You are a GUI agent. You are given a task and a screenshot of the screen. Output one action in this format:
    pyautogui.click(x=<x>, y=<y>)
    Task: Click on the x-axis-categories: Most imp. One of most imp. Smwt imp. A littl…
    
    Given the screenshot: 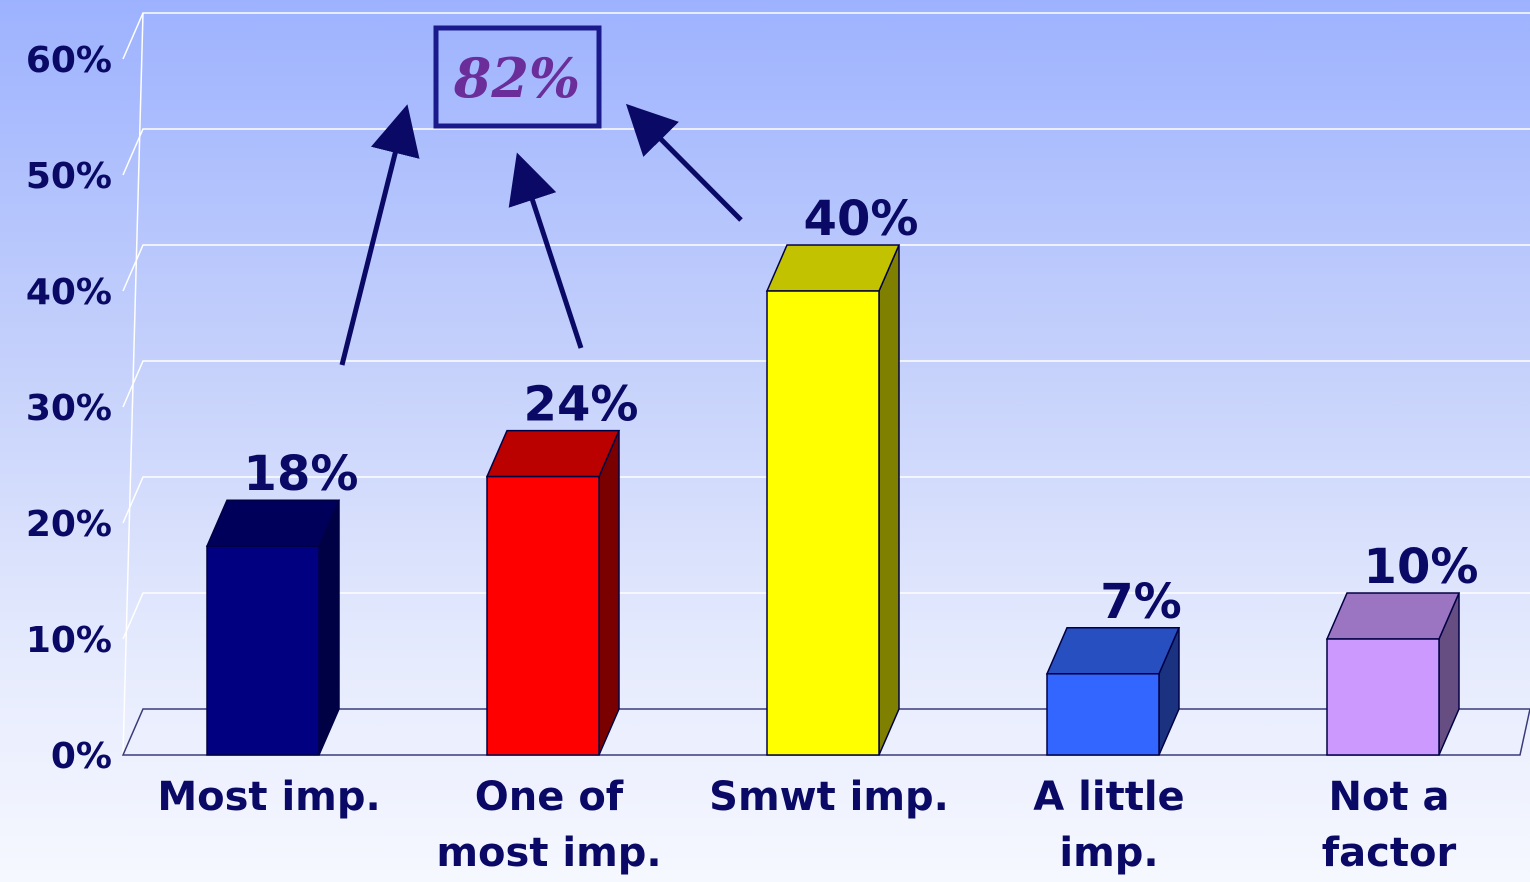 What is the action you would take?
    pyautogui.click(x=806, y=825)
    